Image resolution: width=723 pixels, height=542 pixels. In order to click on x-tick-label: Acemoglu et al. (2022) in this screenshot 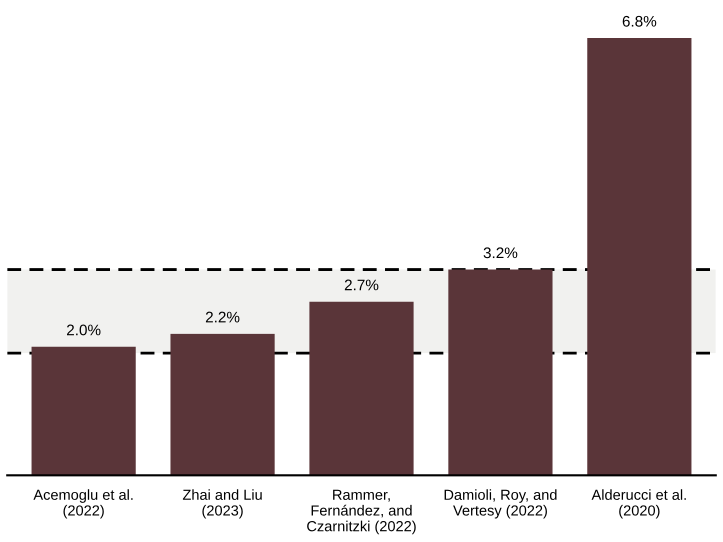, I will do `click(83, 504)`.